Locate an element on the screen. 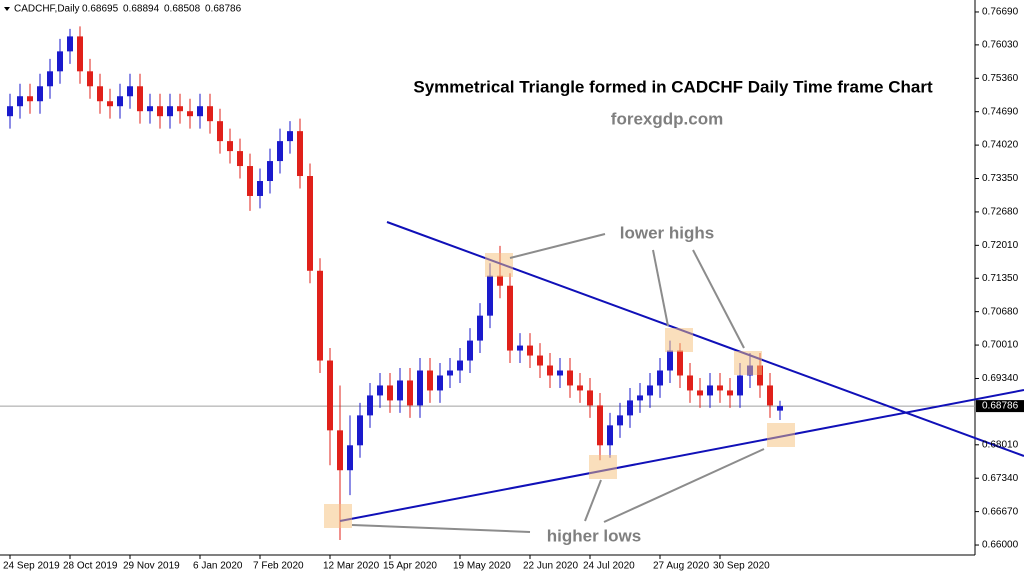  y-tick-label: 0.75360 is located at coordinates (1000, 78).